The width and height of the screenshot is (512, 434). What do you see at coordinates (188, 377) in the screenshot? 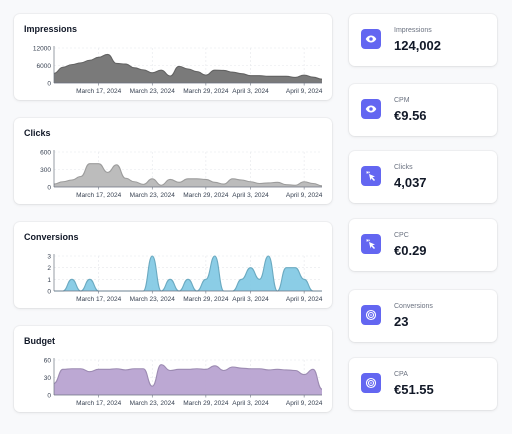
I see `budget-line` at bounding box center [188, 377].